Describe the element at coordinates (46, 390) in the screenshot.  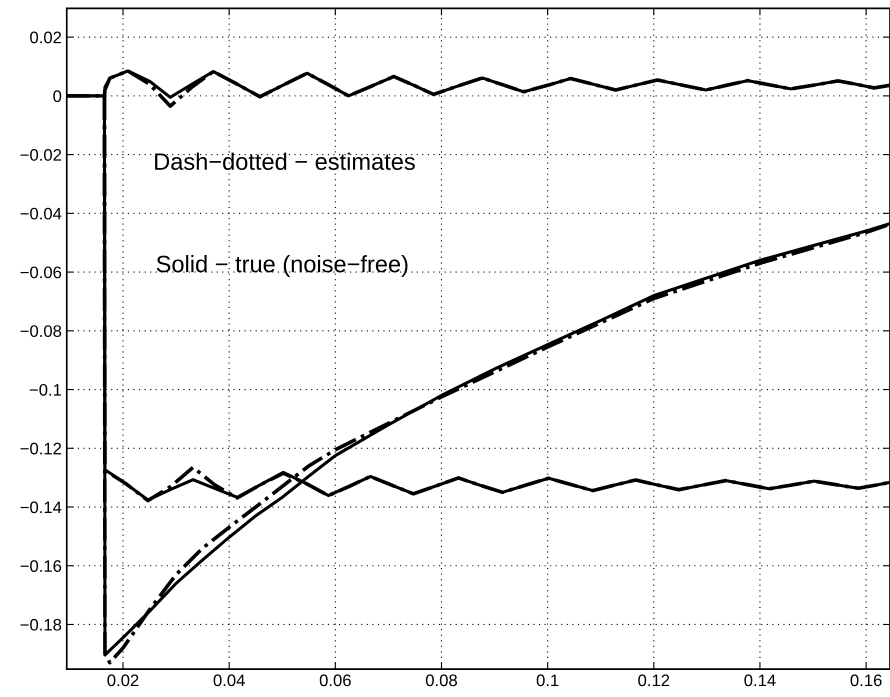
I see `y-tick-label: −0.1` at that location.